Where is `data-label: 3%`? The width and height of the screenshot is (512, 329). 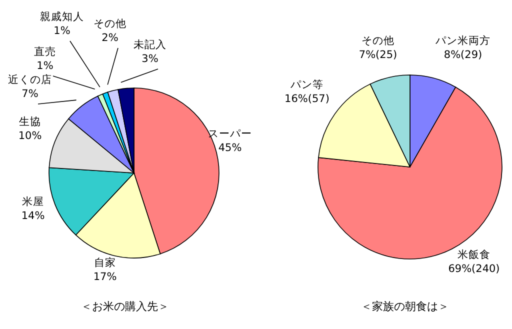
data-label: 3% is located at coordinates (150, 59).